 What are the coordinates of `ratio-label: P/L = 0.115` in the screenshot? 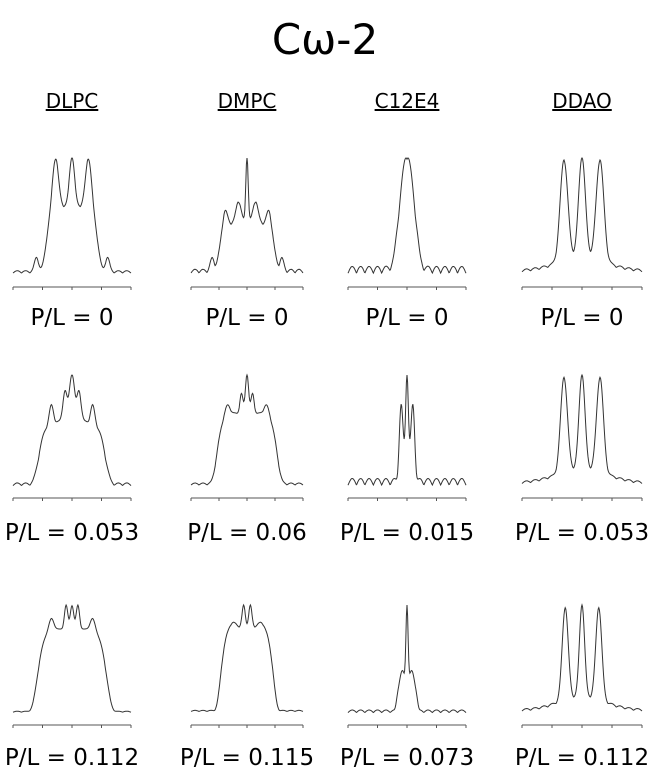 It's located at (247, 758).